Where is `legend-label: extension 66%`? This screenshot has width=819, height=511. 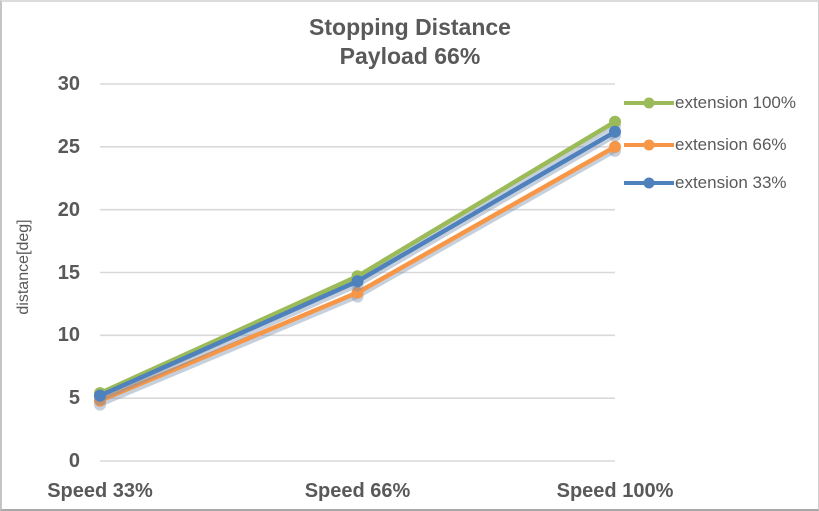
legend-label: extension 66% is located at coordinates (731, 144).